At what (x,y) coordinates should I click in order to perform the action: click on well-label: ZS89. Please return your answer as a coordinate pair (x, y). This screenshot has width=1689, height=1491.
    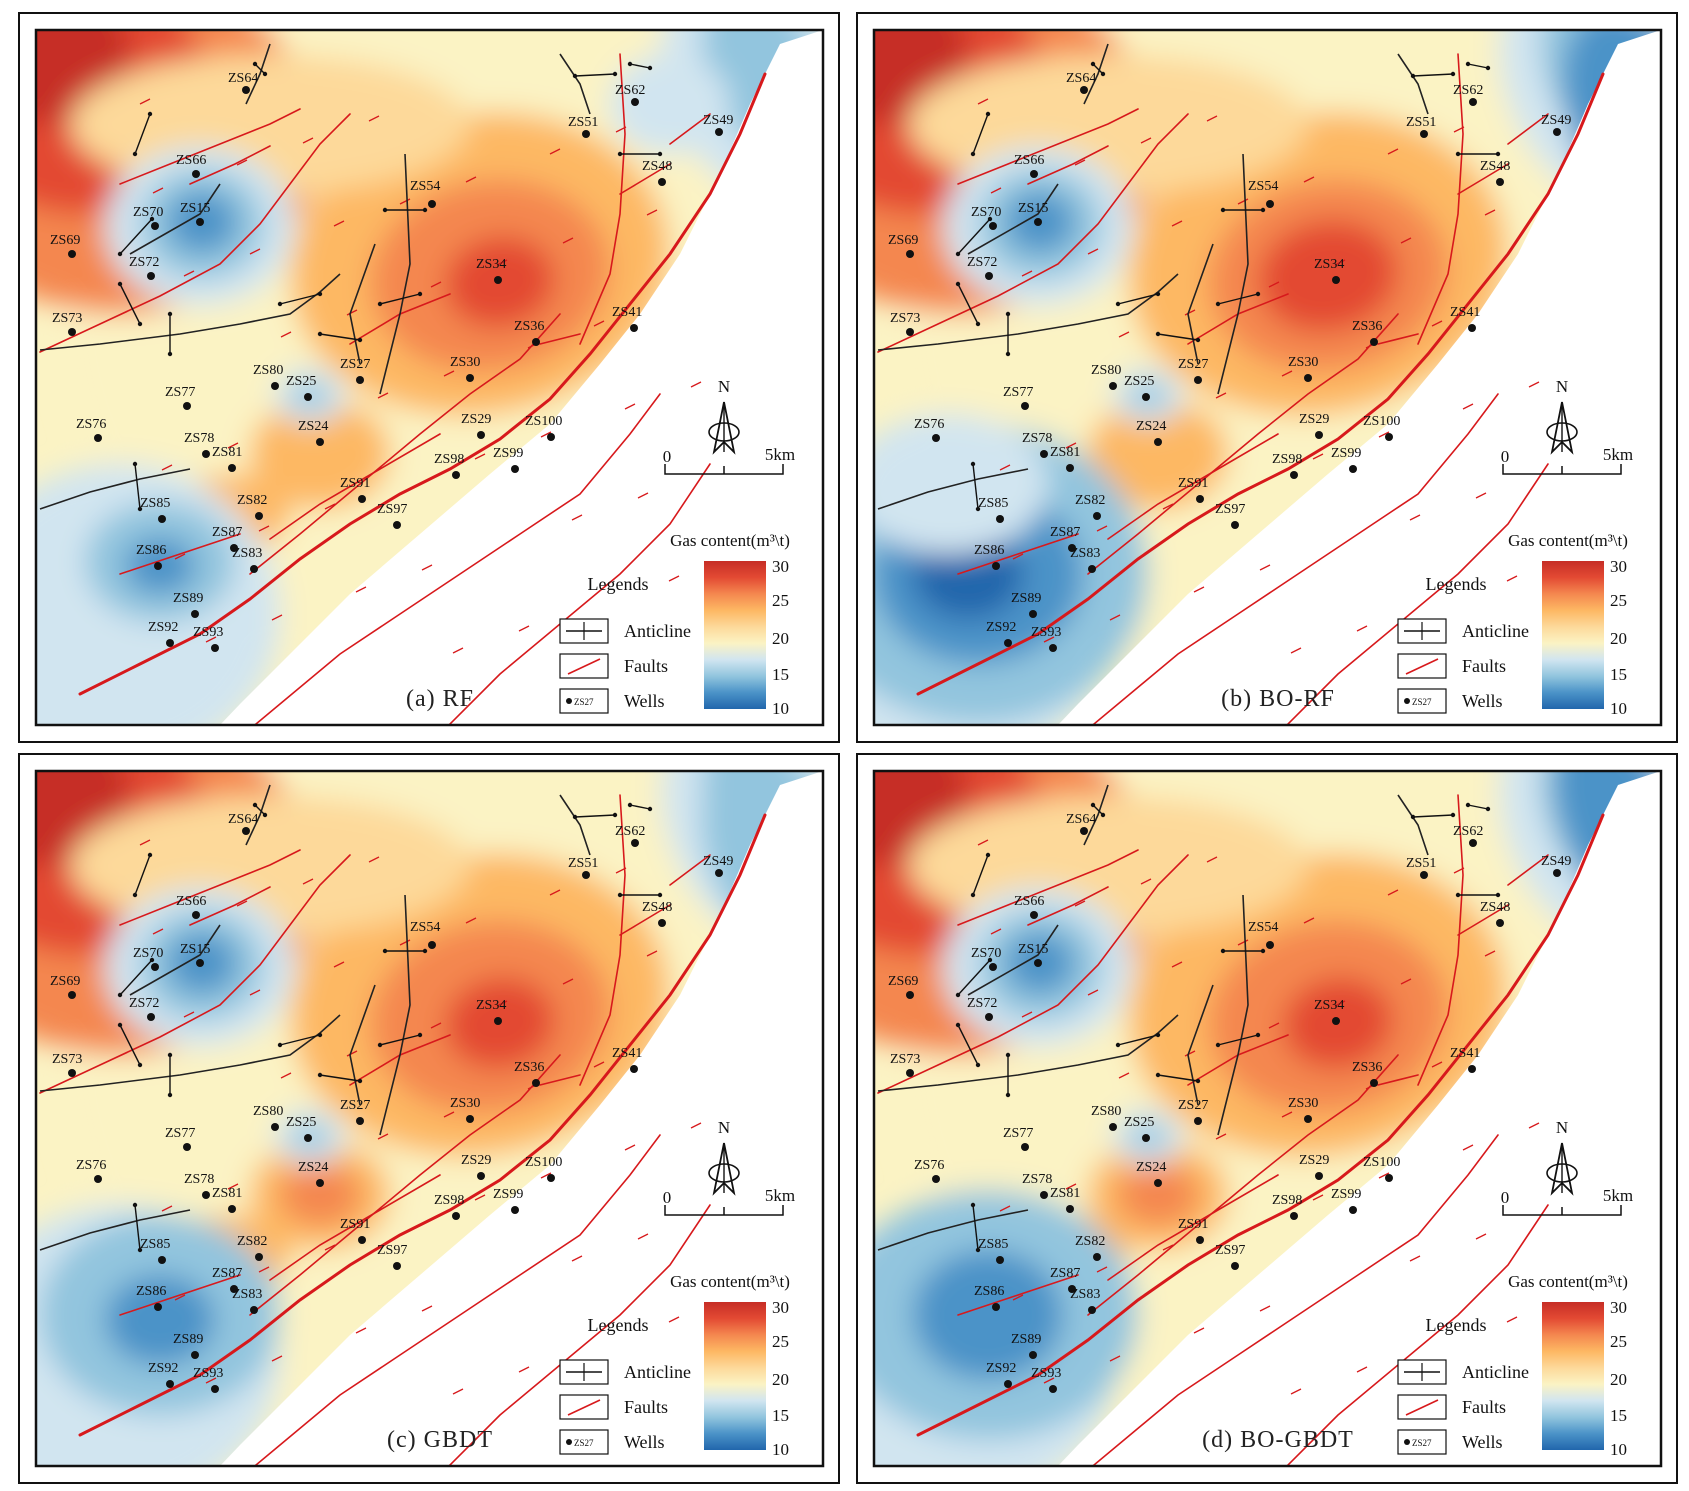
    Looking at the image, I should click on (188, 1339).